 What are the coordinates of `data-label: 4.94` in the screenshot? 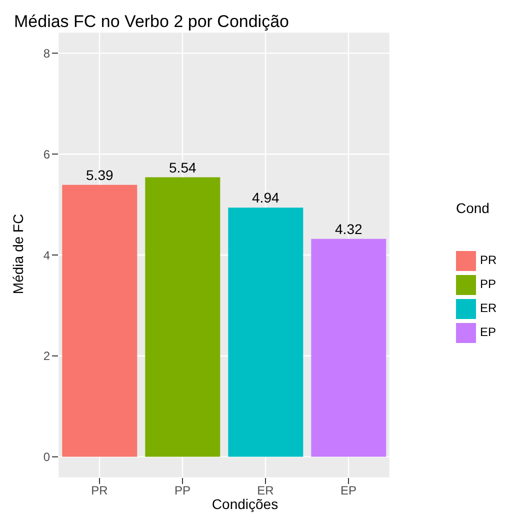 It's located at (266, 198).